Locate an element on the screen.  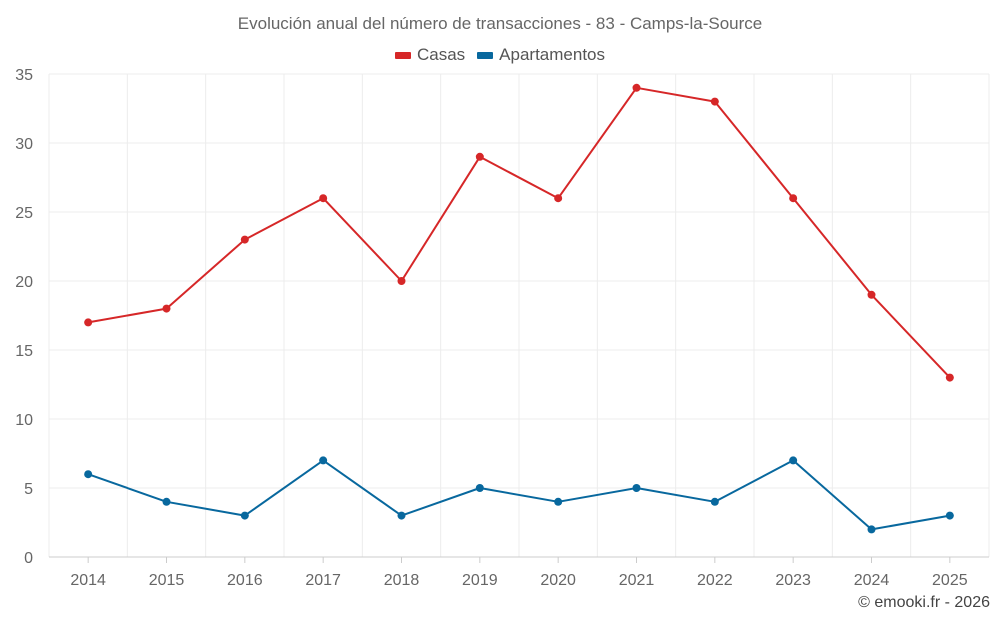
credit-text: © emooki.fr - 2026 is located at coordinates (924, 602).